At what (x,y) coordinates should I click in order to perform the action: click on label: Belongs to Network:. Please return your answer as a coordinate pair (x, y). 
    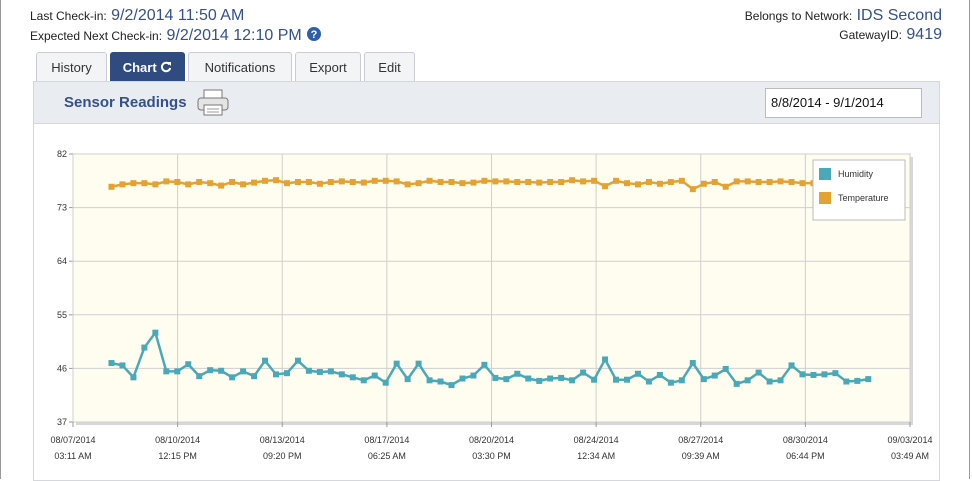
    Looking at the image, I should click on (798, 16).